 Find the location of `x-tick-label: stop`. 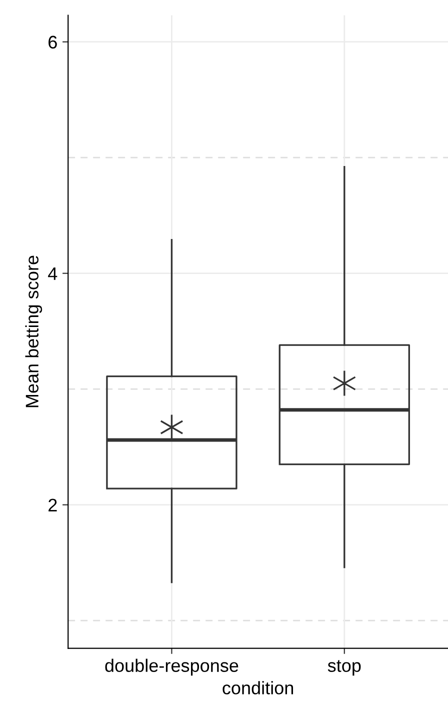

x-tick-label: stop is located at coordinates (344, 668).